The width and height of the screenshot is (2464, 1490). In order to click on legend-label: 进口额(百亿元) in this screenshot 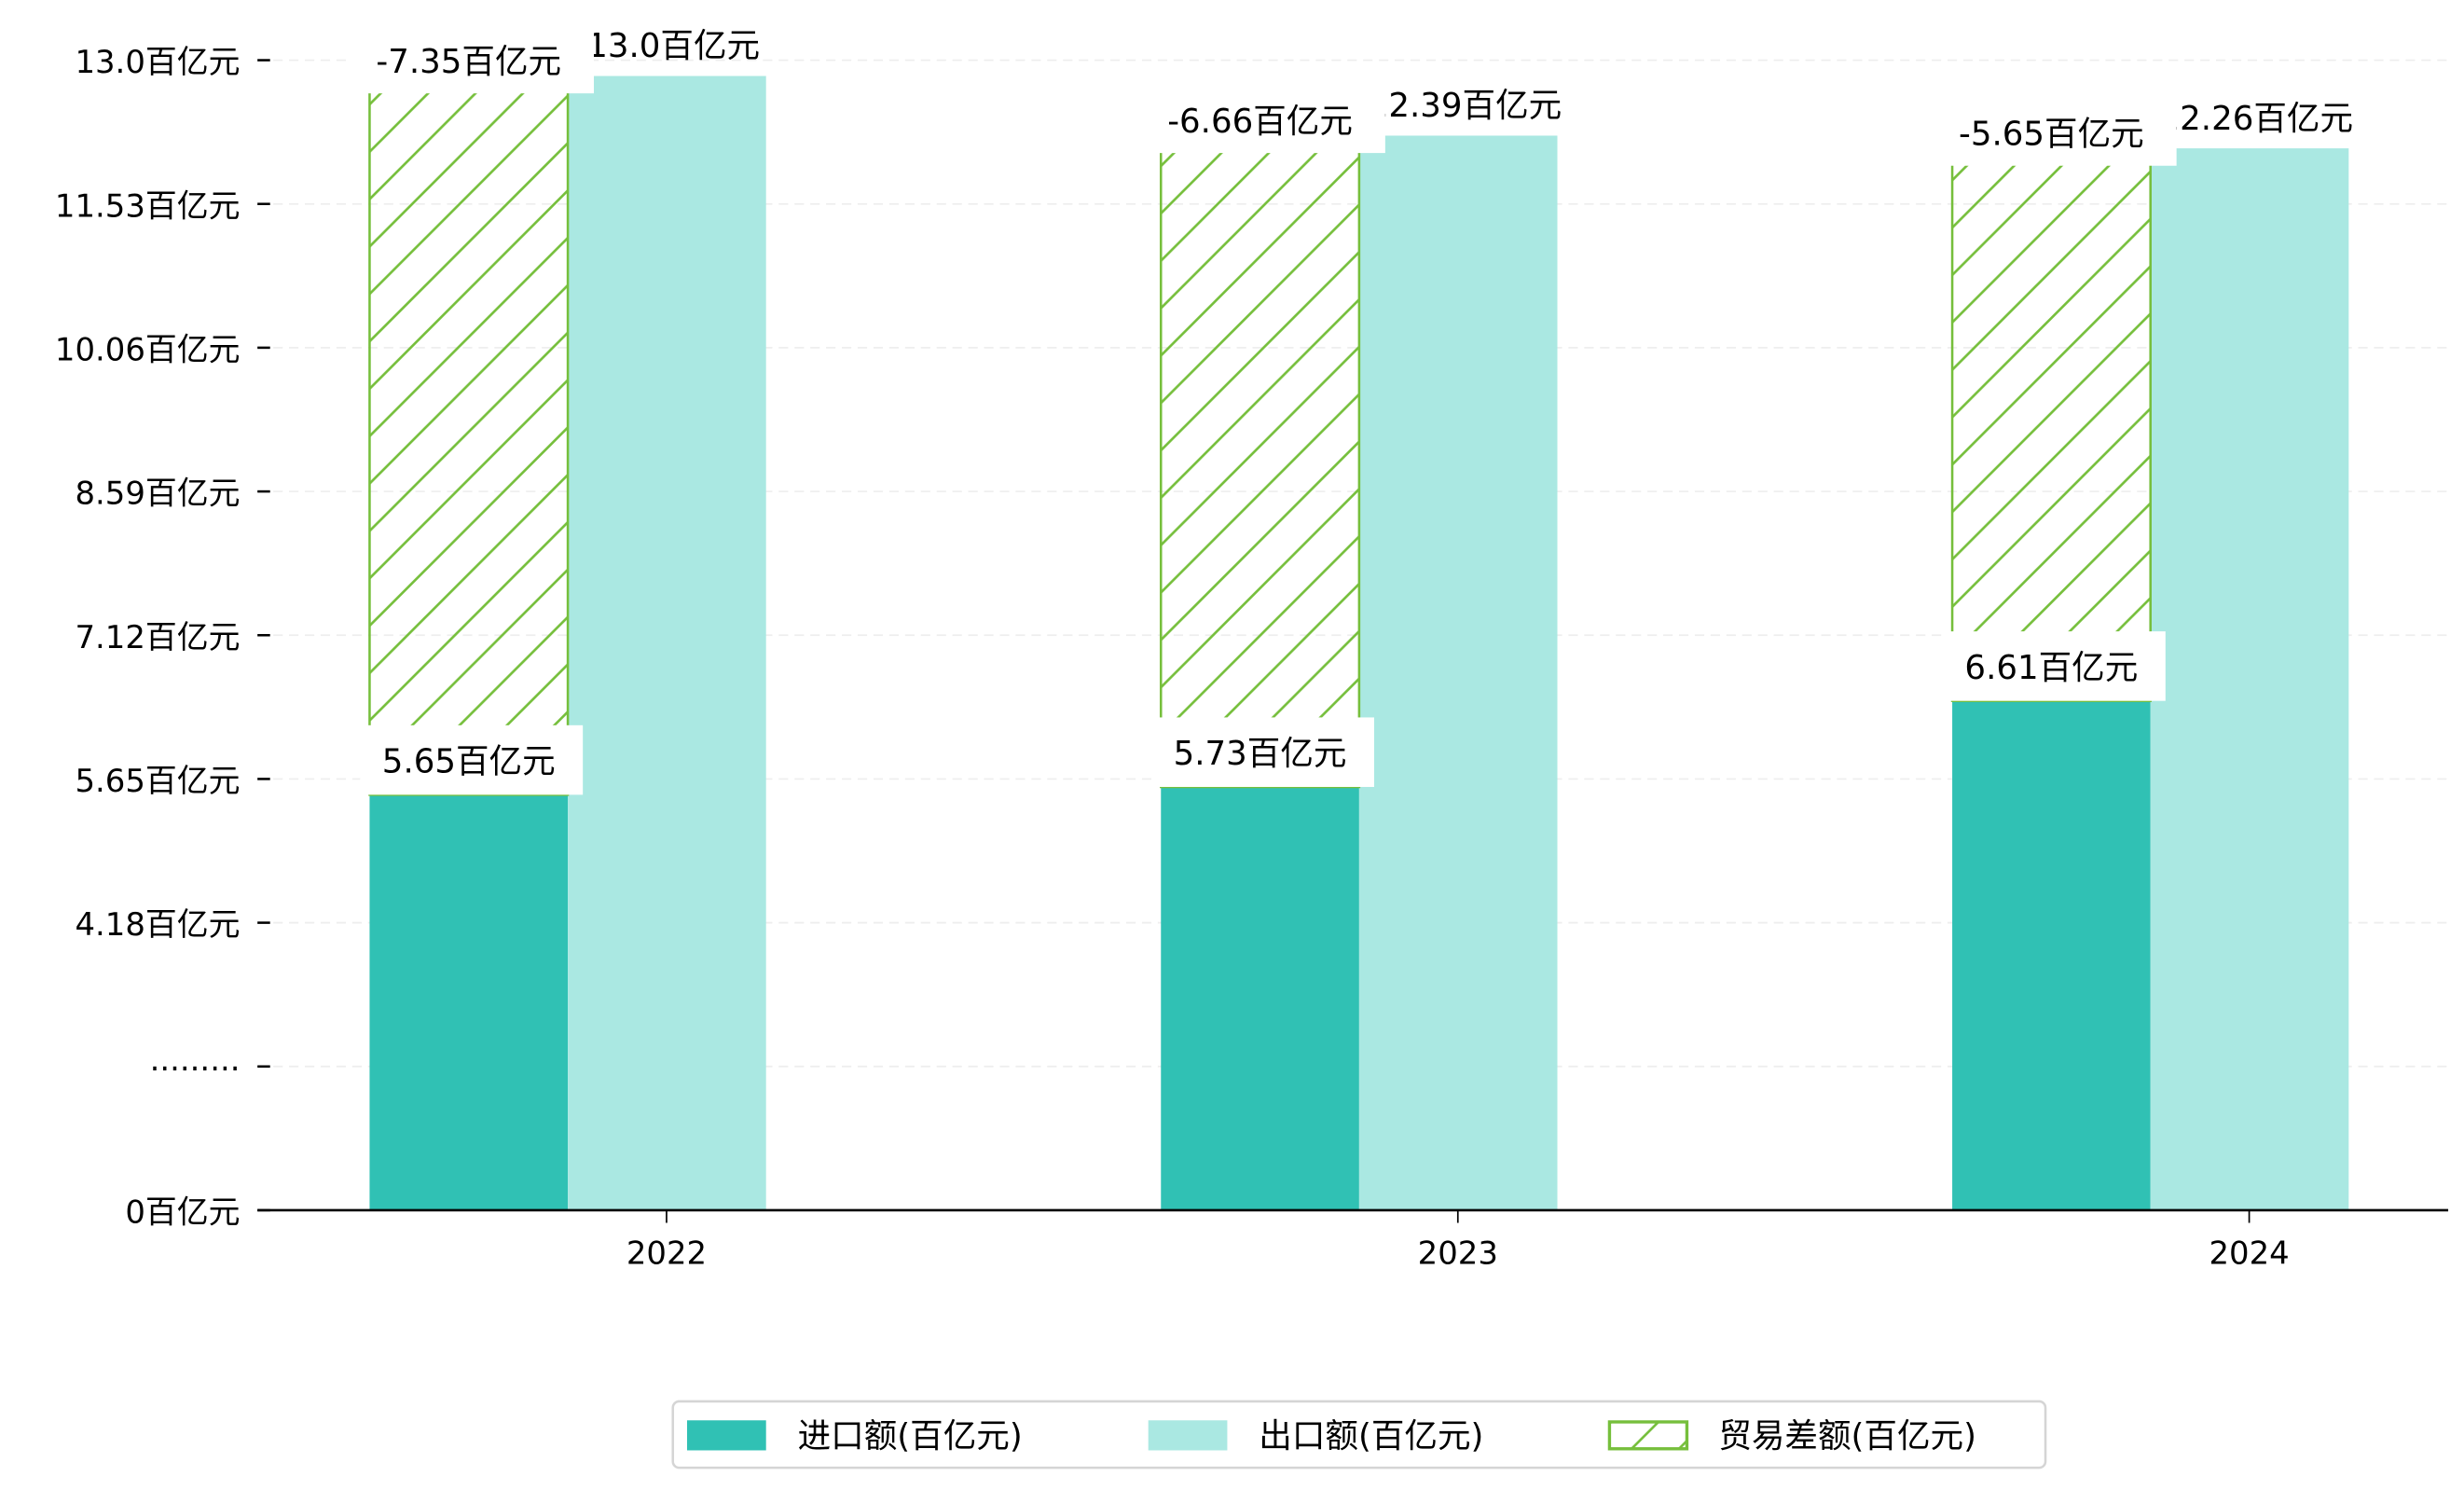, I will do `click(910, 1436)`.